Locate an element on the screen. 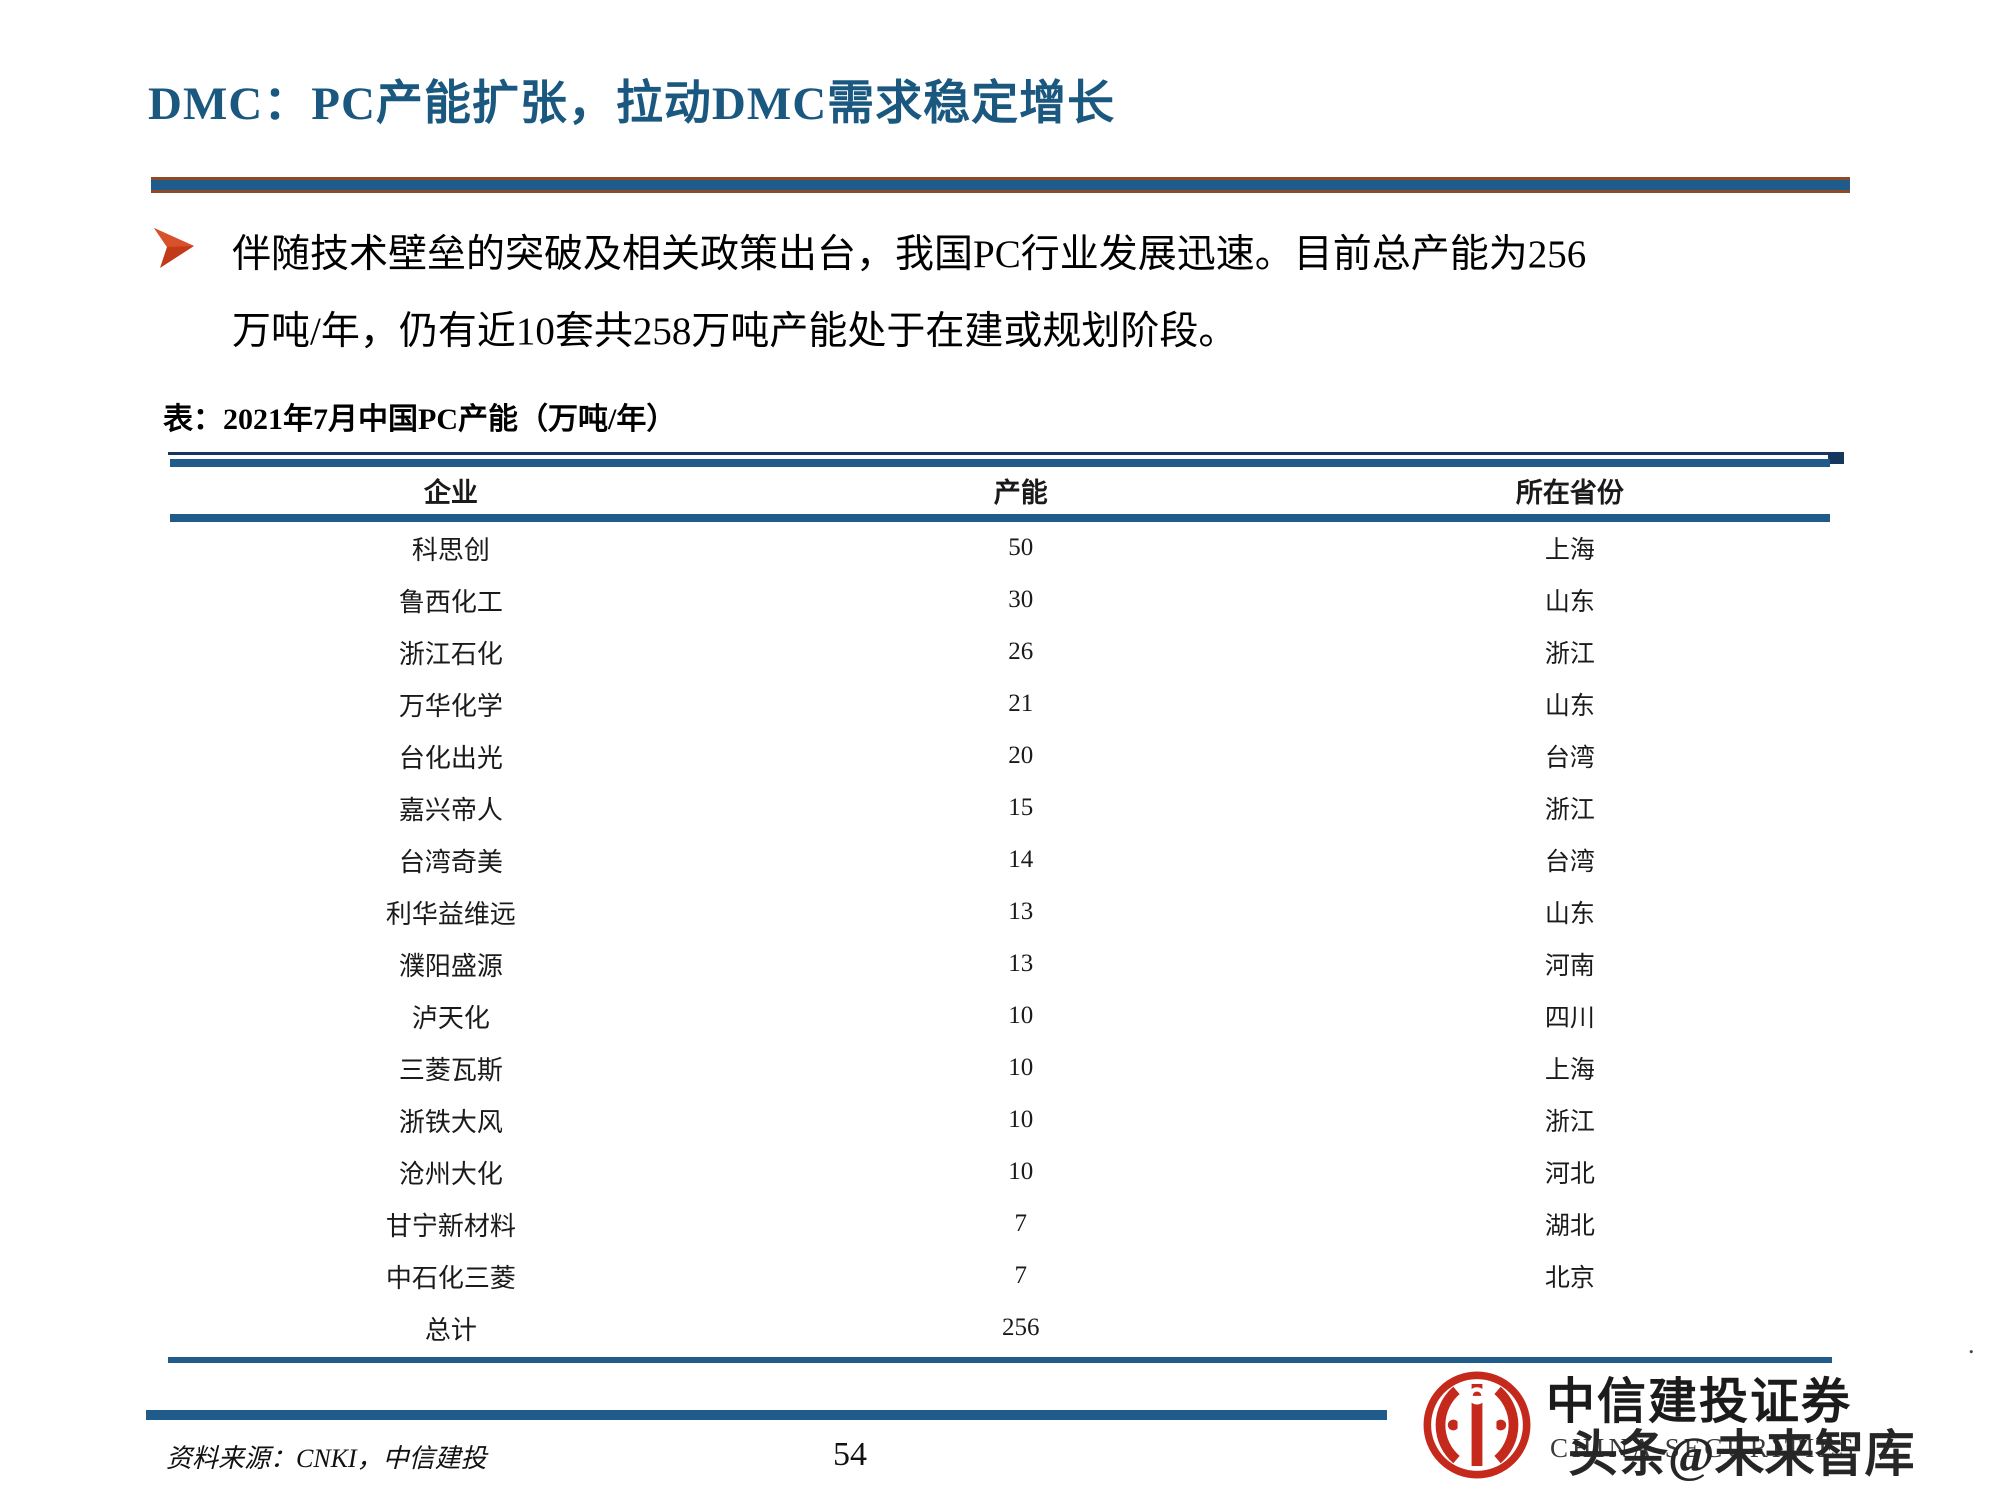 The width and height of the screenshot is (2000, 1500). company-cell: 泸天化 is located at coordinates (450, 1018).